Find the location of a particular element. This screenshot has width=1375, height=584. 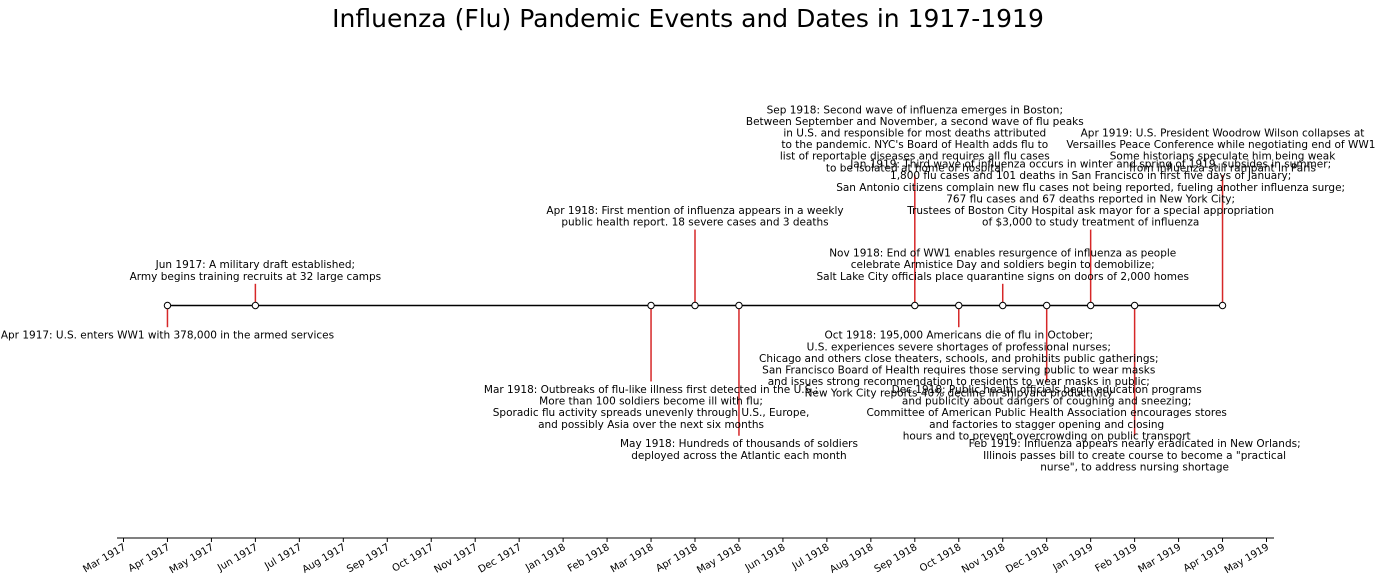

event-label-line: deployed across the Atlantic each month is located at coordinates (738, 456).